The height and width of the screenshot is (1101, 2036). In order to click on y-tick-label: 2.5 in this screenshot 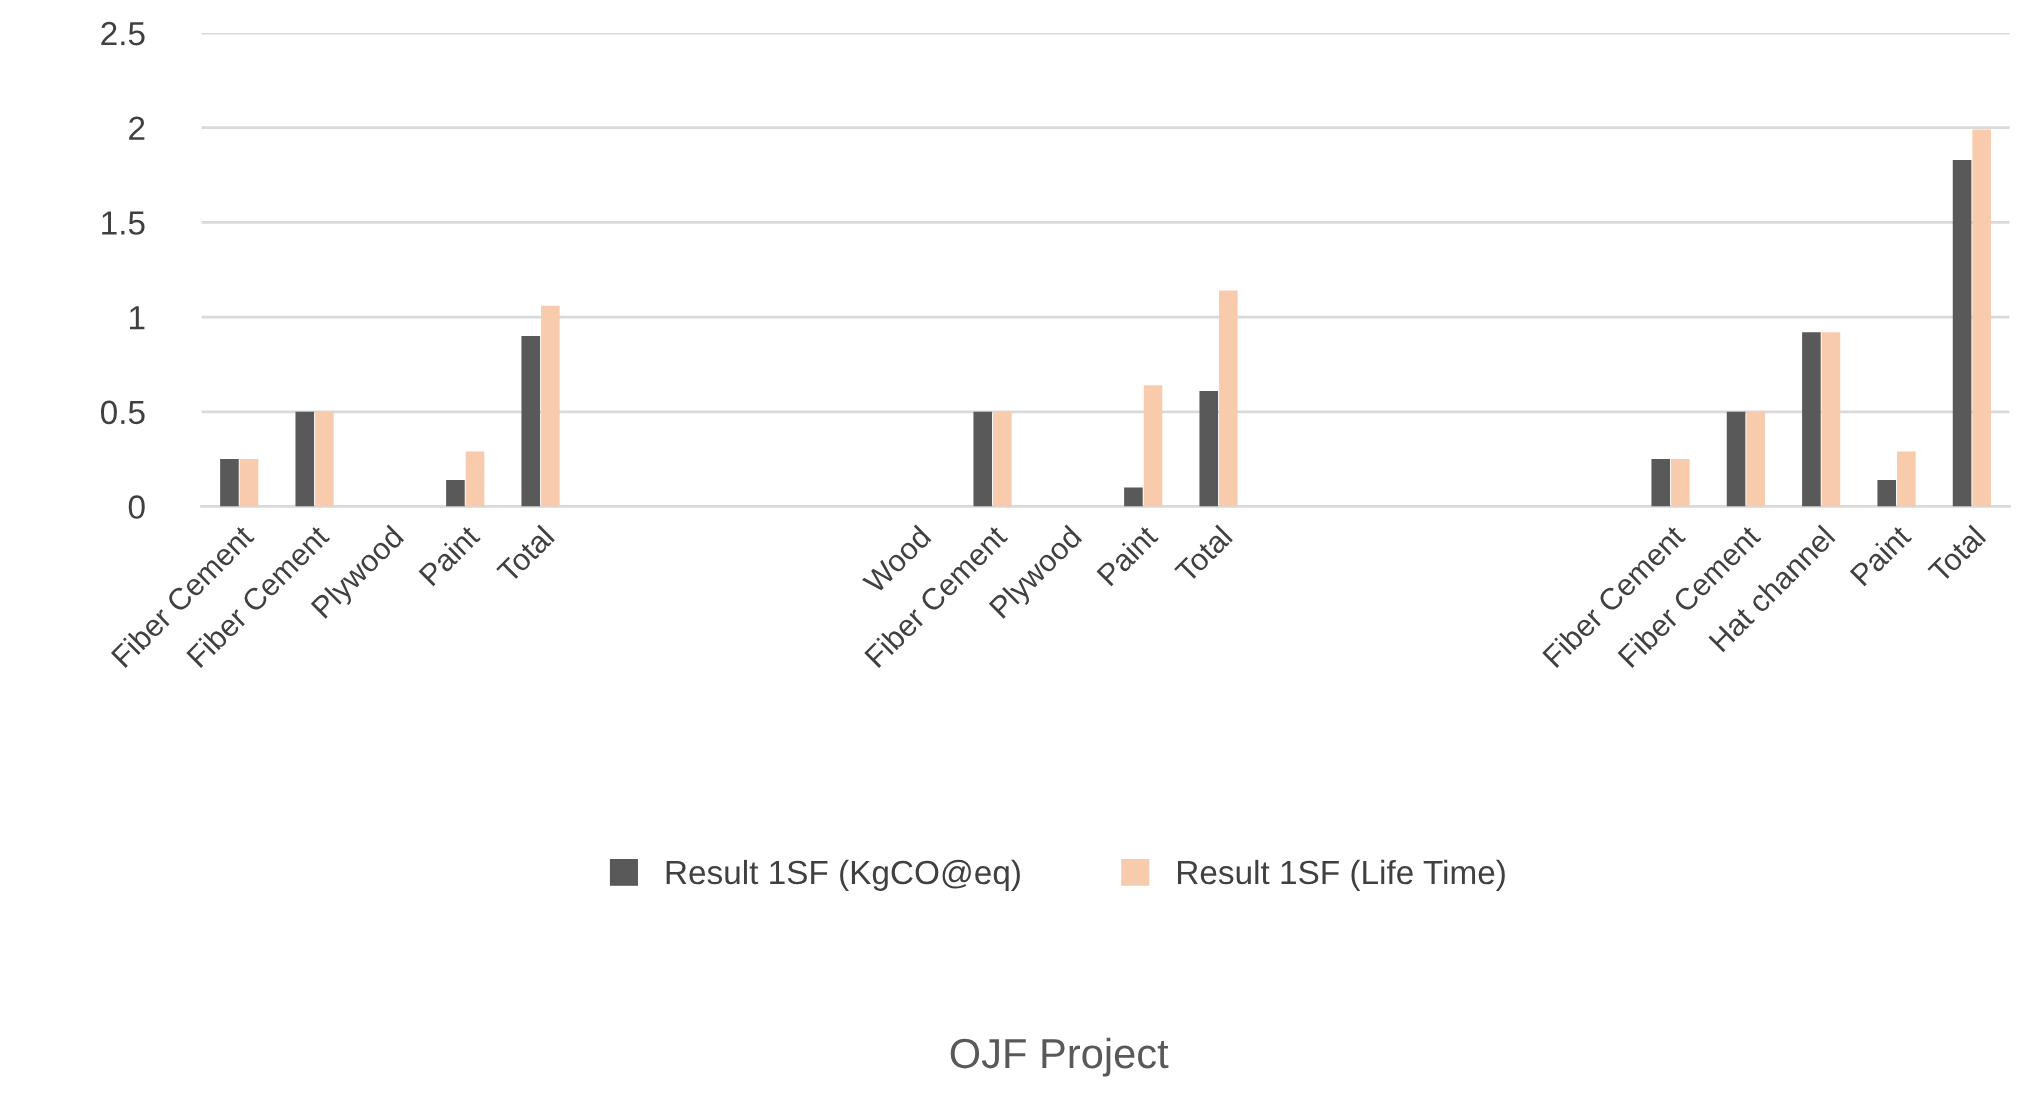, I will do `click(123, 33)`.